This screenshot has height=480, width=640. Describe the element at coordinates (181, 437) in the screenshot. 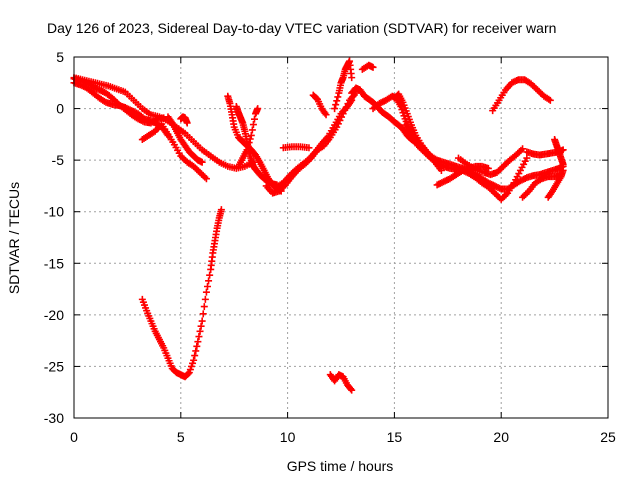

I see `x-tick-label: 5` at that location.